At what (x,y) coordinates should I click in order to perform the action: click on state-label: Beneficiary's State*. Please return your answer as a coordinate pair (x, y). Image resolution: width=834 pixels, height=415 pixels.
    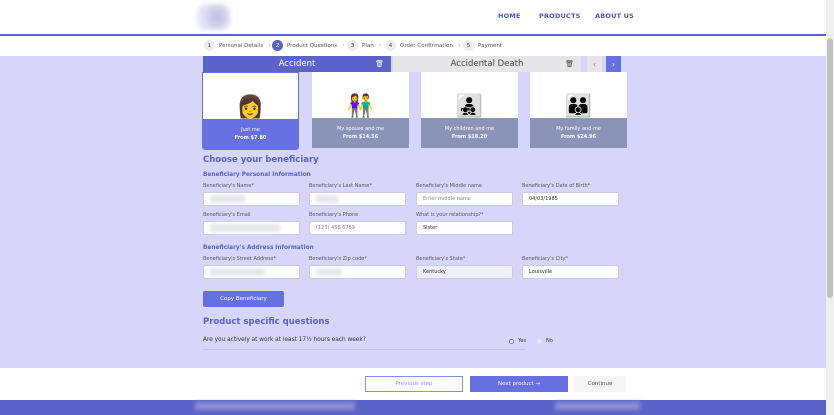
    Looking at the image, I should click on (441, 259).